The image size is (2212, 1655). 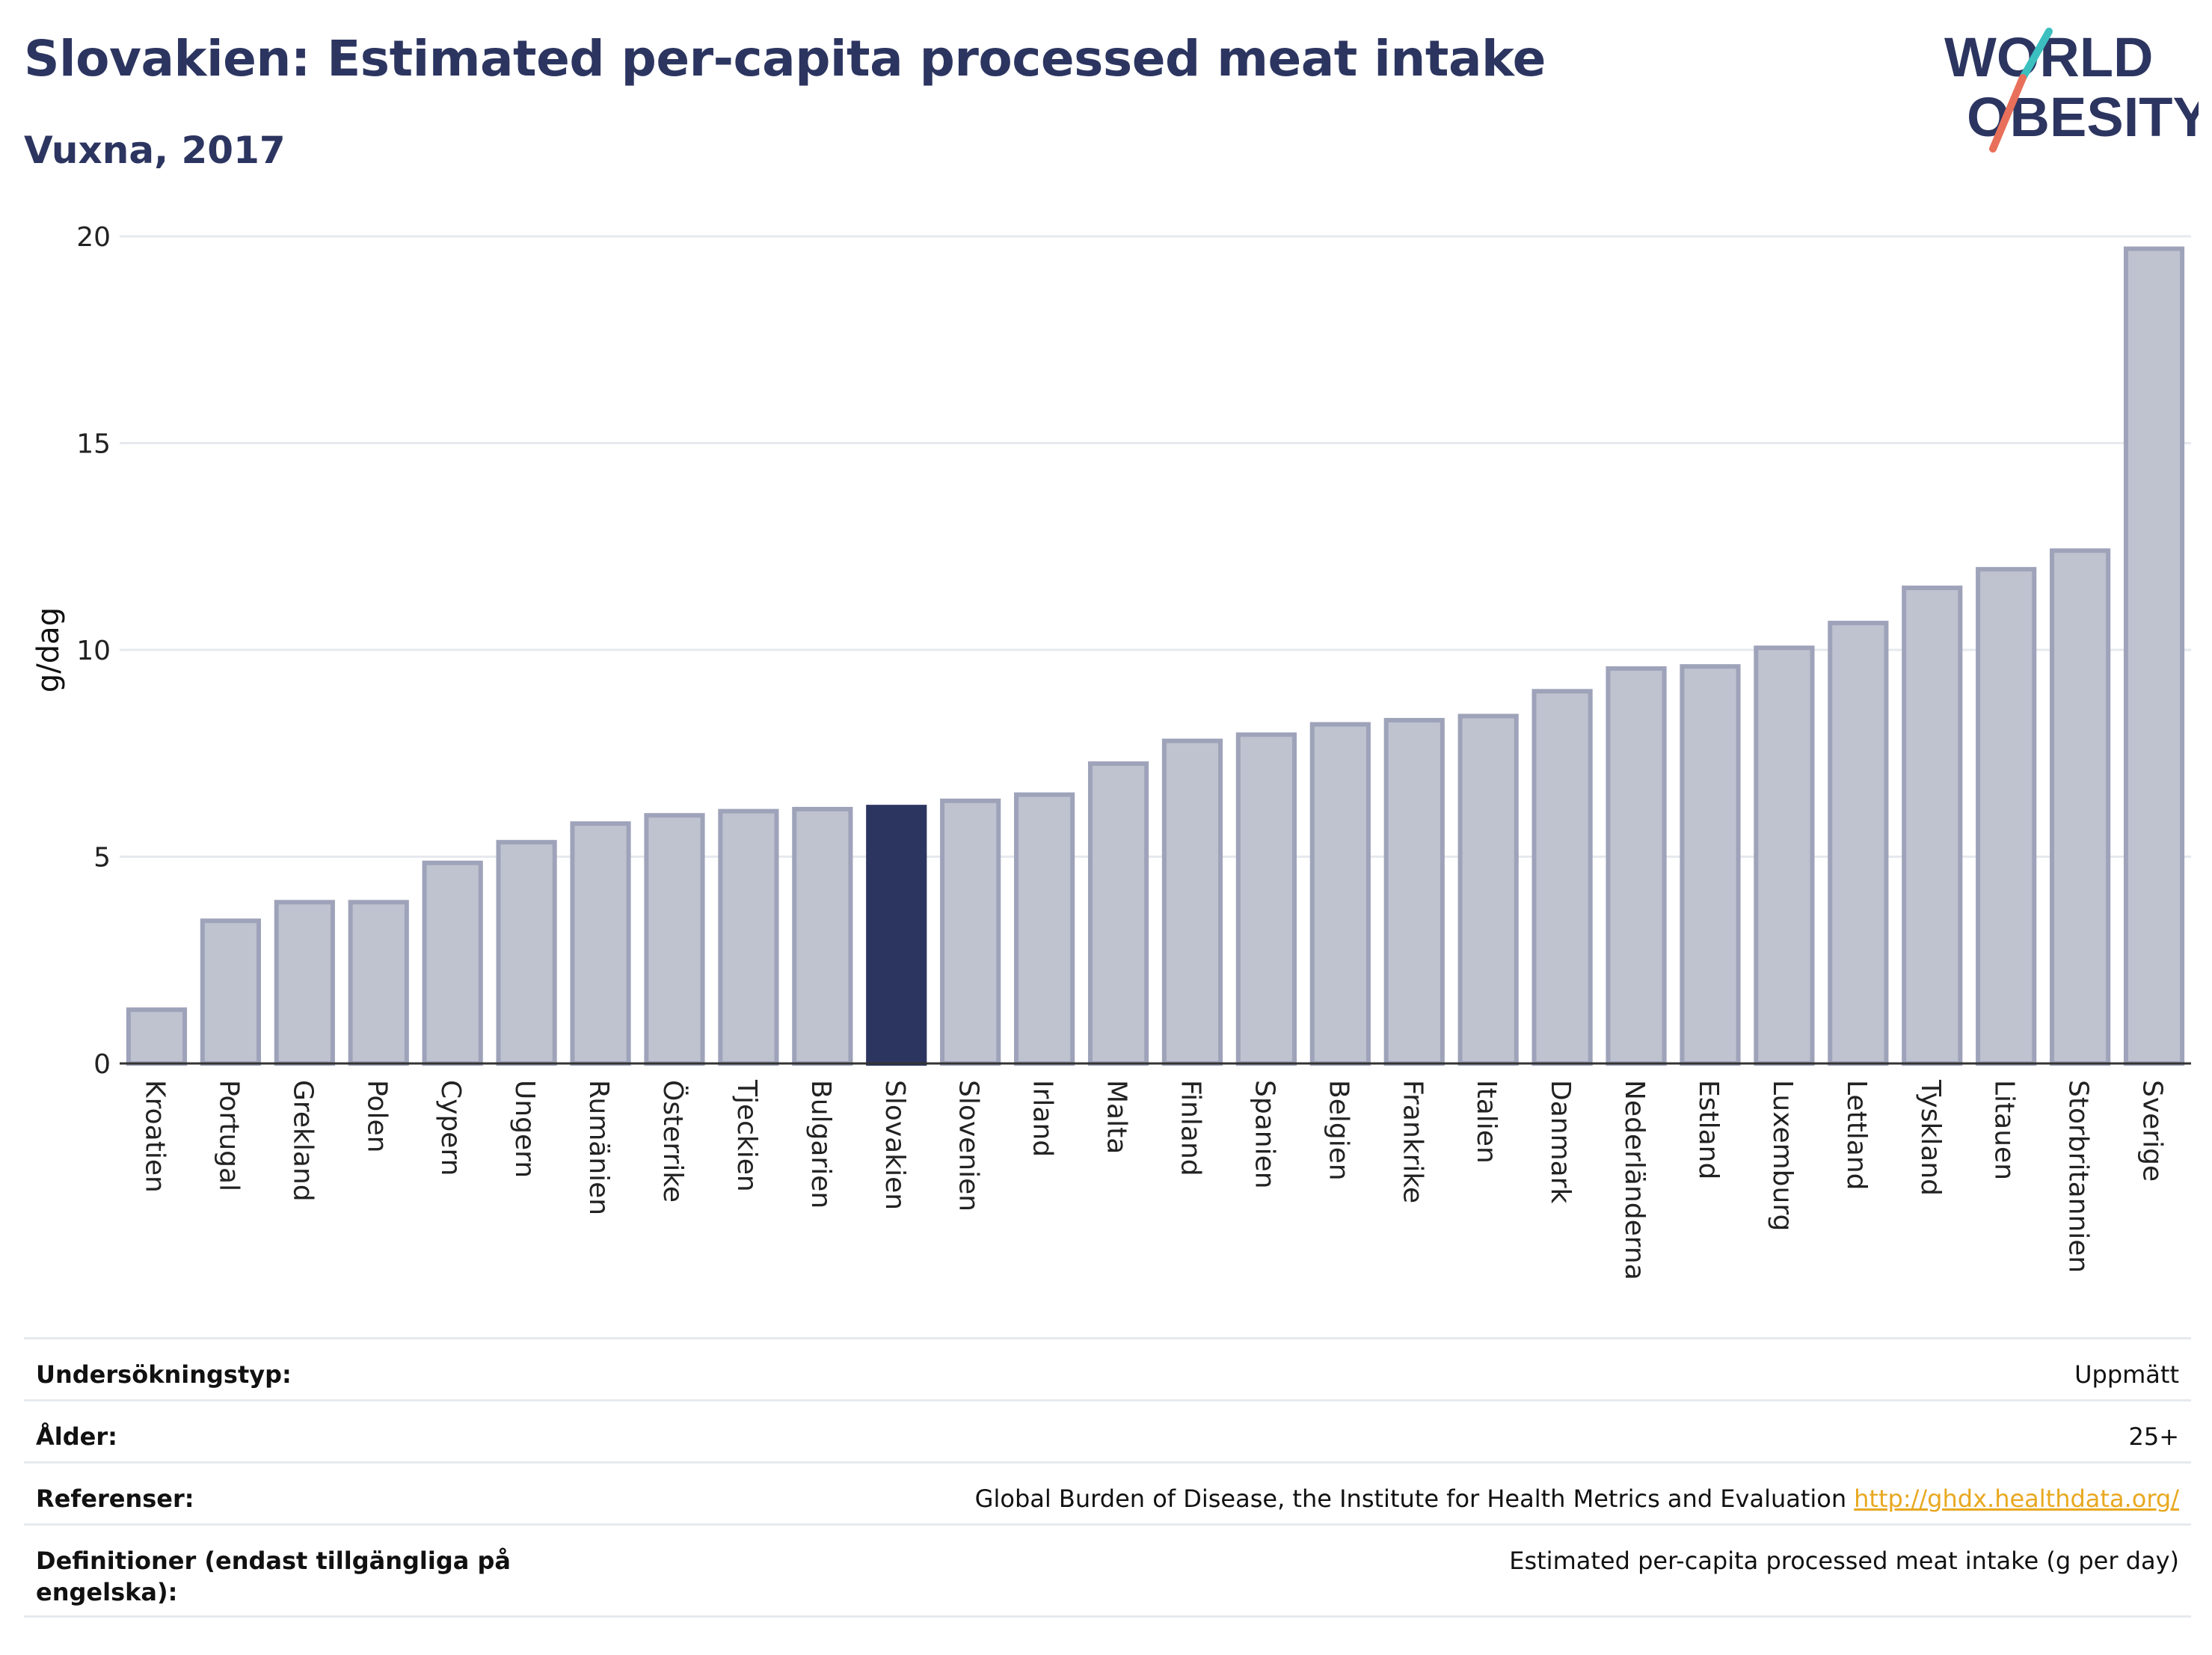 What do you see at coordinates (450, 1128) in the screenshot?
I see `x-tick-label: Cypern` at bounding box center [450, 1128].